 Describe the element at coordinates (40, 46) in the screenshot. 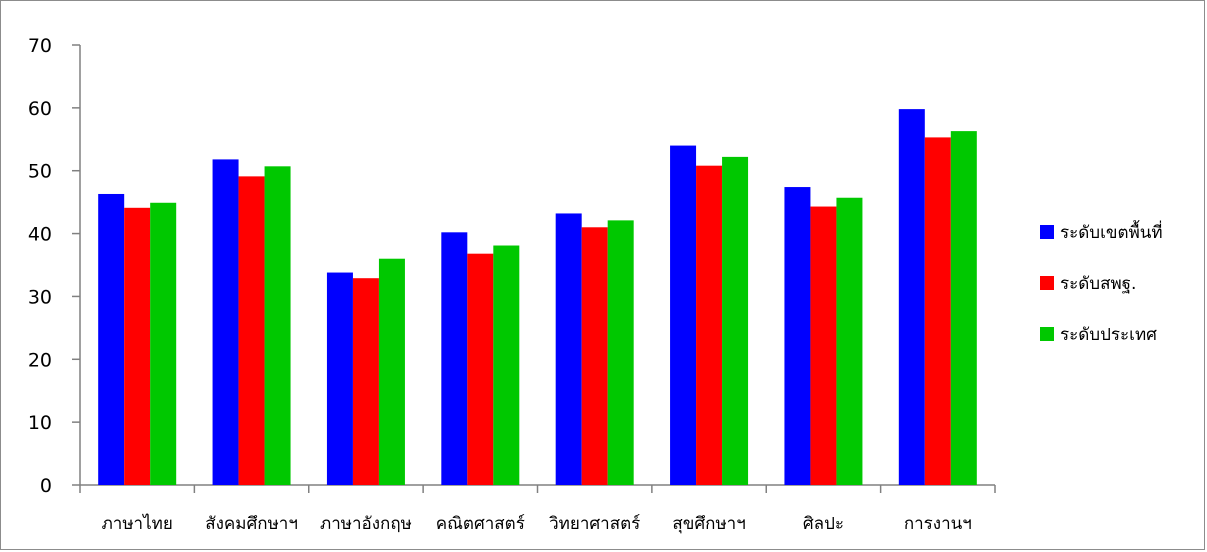

I see `y-tick-label: 70` at that location.